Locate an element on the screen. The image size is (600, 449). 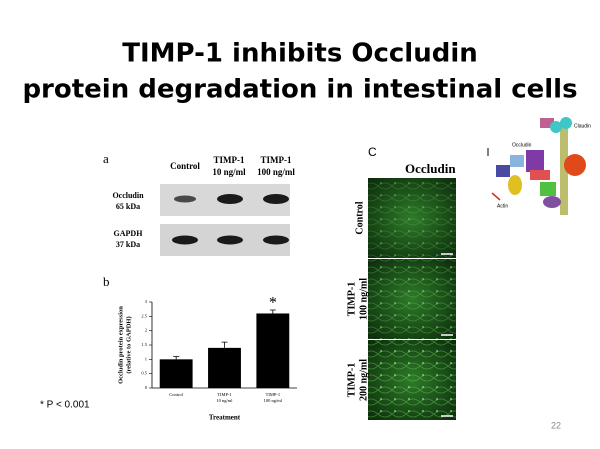
y-tick-label: 0 is located at coordinates (146, 387).